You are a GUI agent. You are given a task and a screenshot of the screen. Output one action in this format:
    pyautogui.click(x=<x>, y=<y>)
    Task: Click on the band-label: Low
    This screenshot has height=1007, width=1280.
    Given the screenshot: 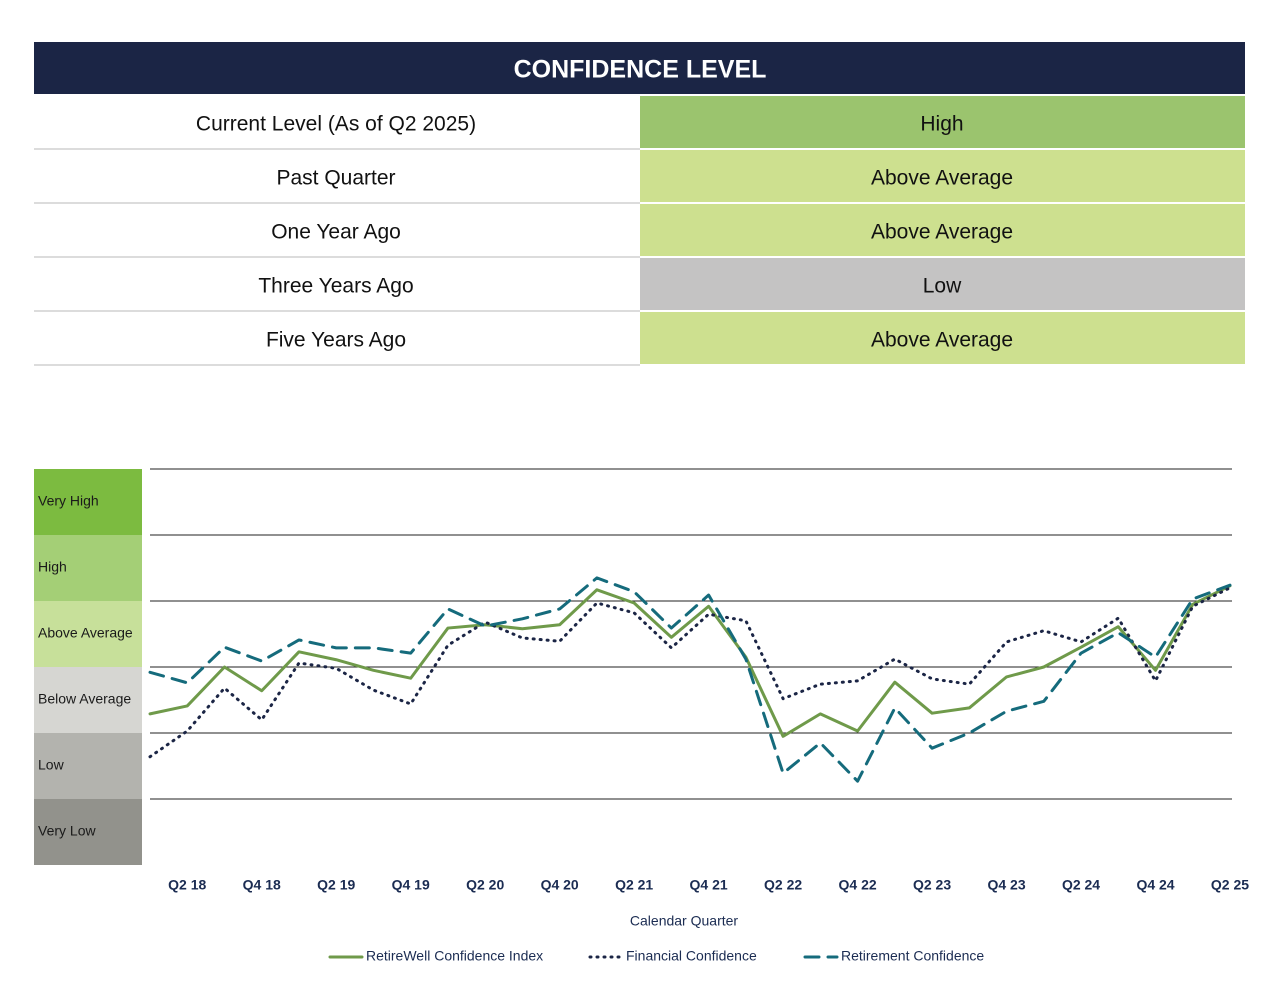 What is the action you would take?
    pyautogui.click(x=51, y=765)
    